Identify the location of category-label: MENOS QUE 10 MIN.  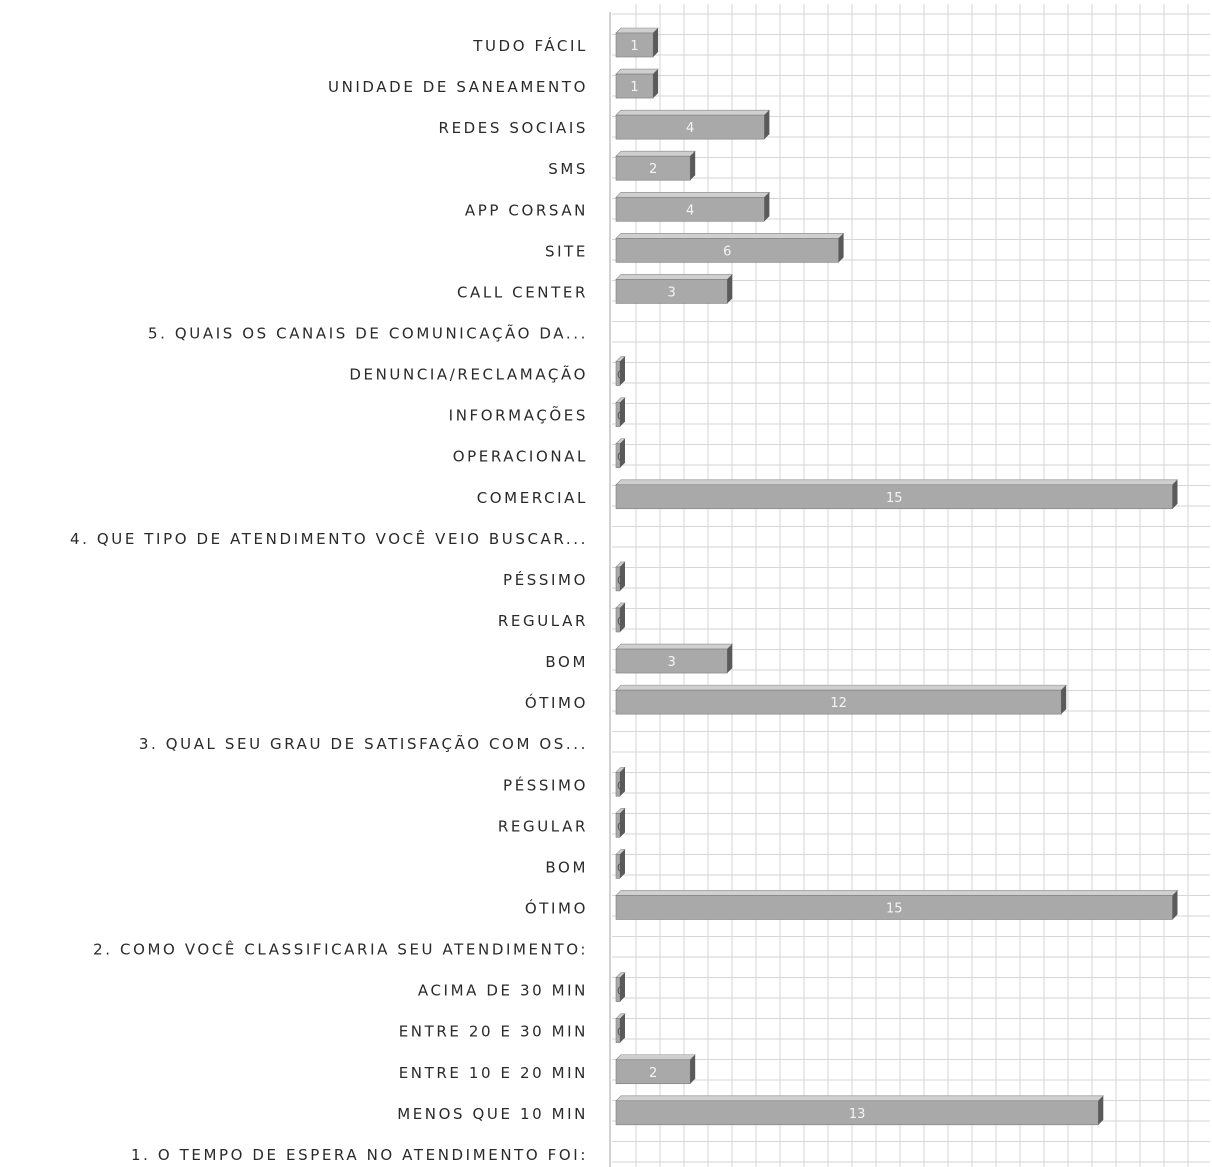
(492, 1114).